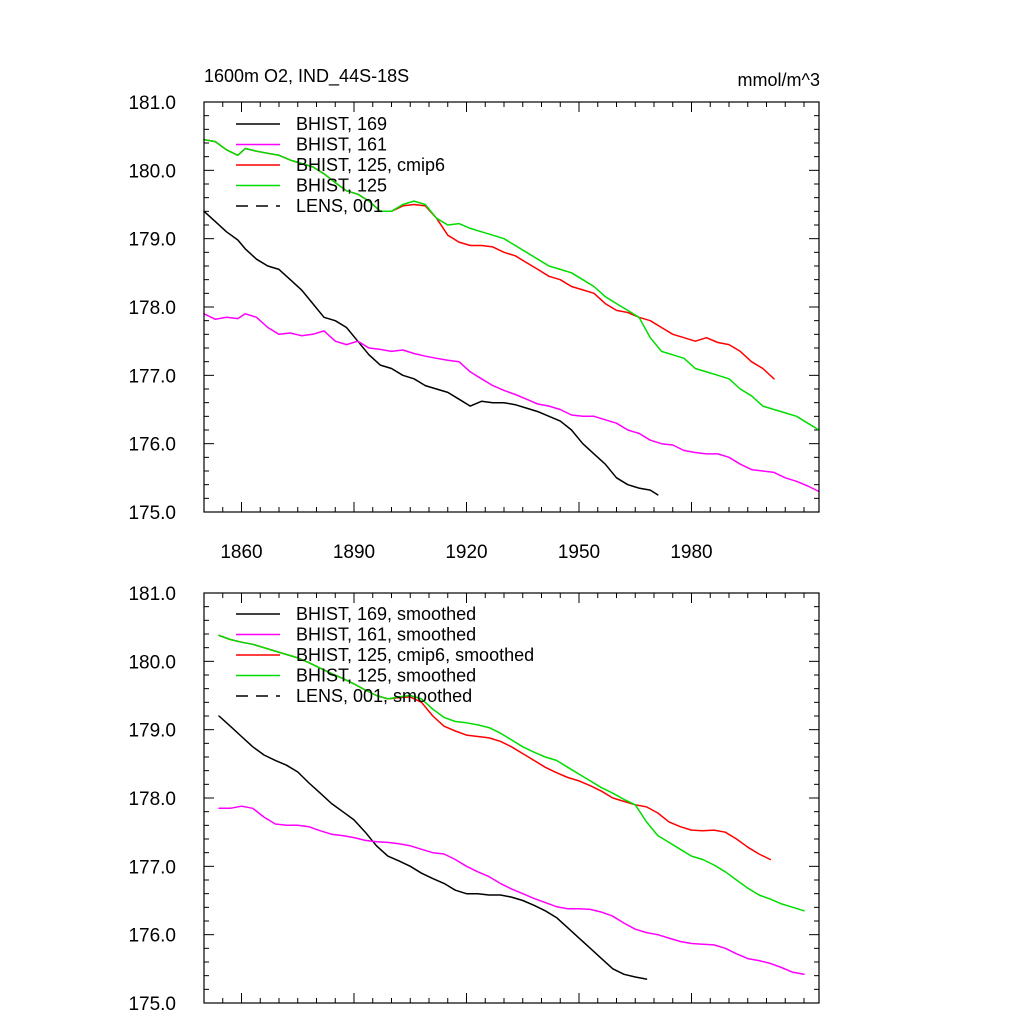 The width and height of the screenshot is (1024, 1024). Describe the element at coordinates (691, 552) in the screenshot. I see `x-tick-label: 1980` at that location.